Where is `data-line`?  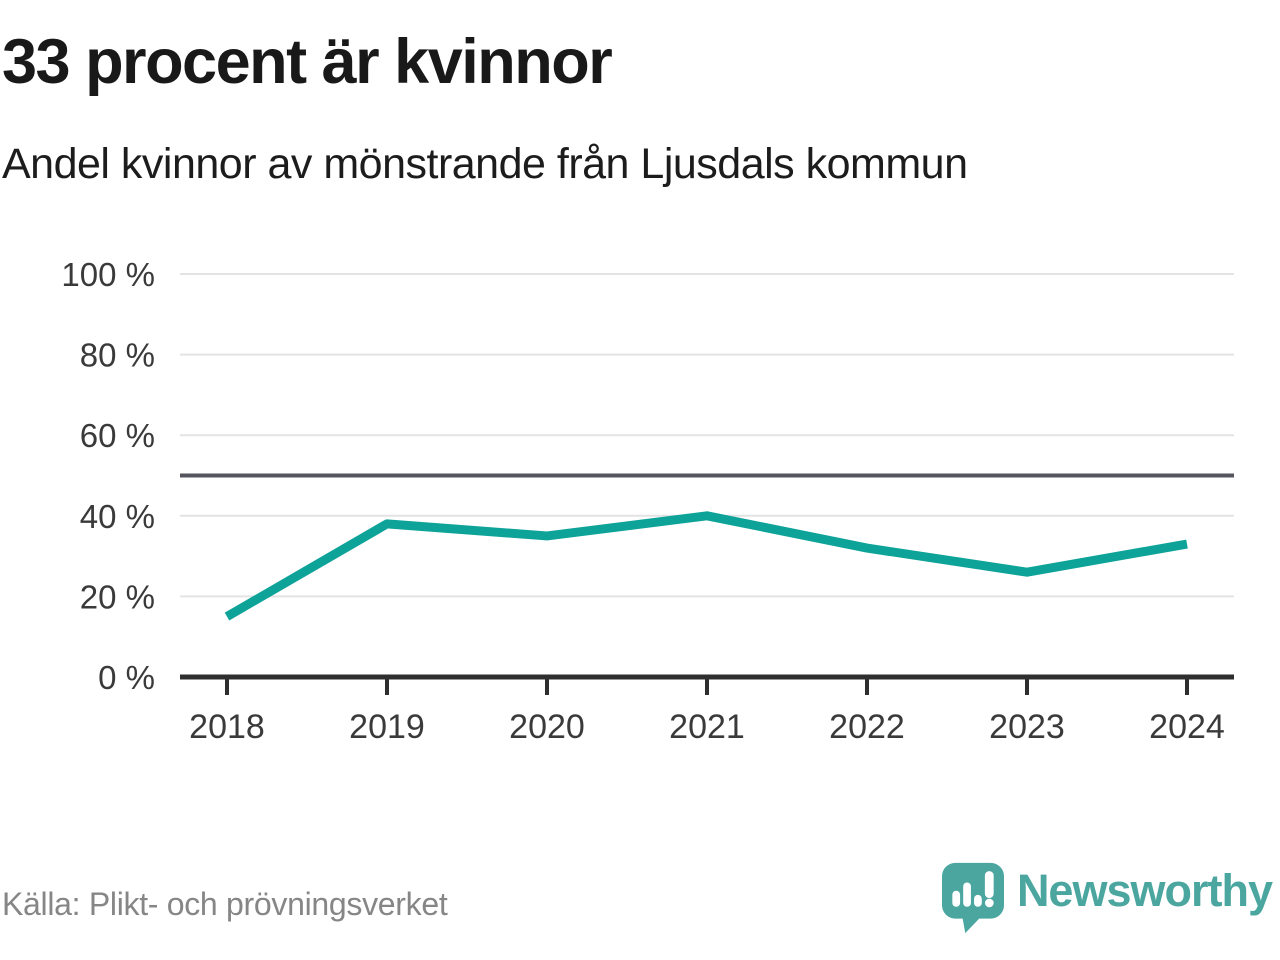 data-line is located at coordinates (706, 566).